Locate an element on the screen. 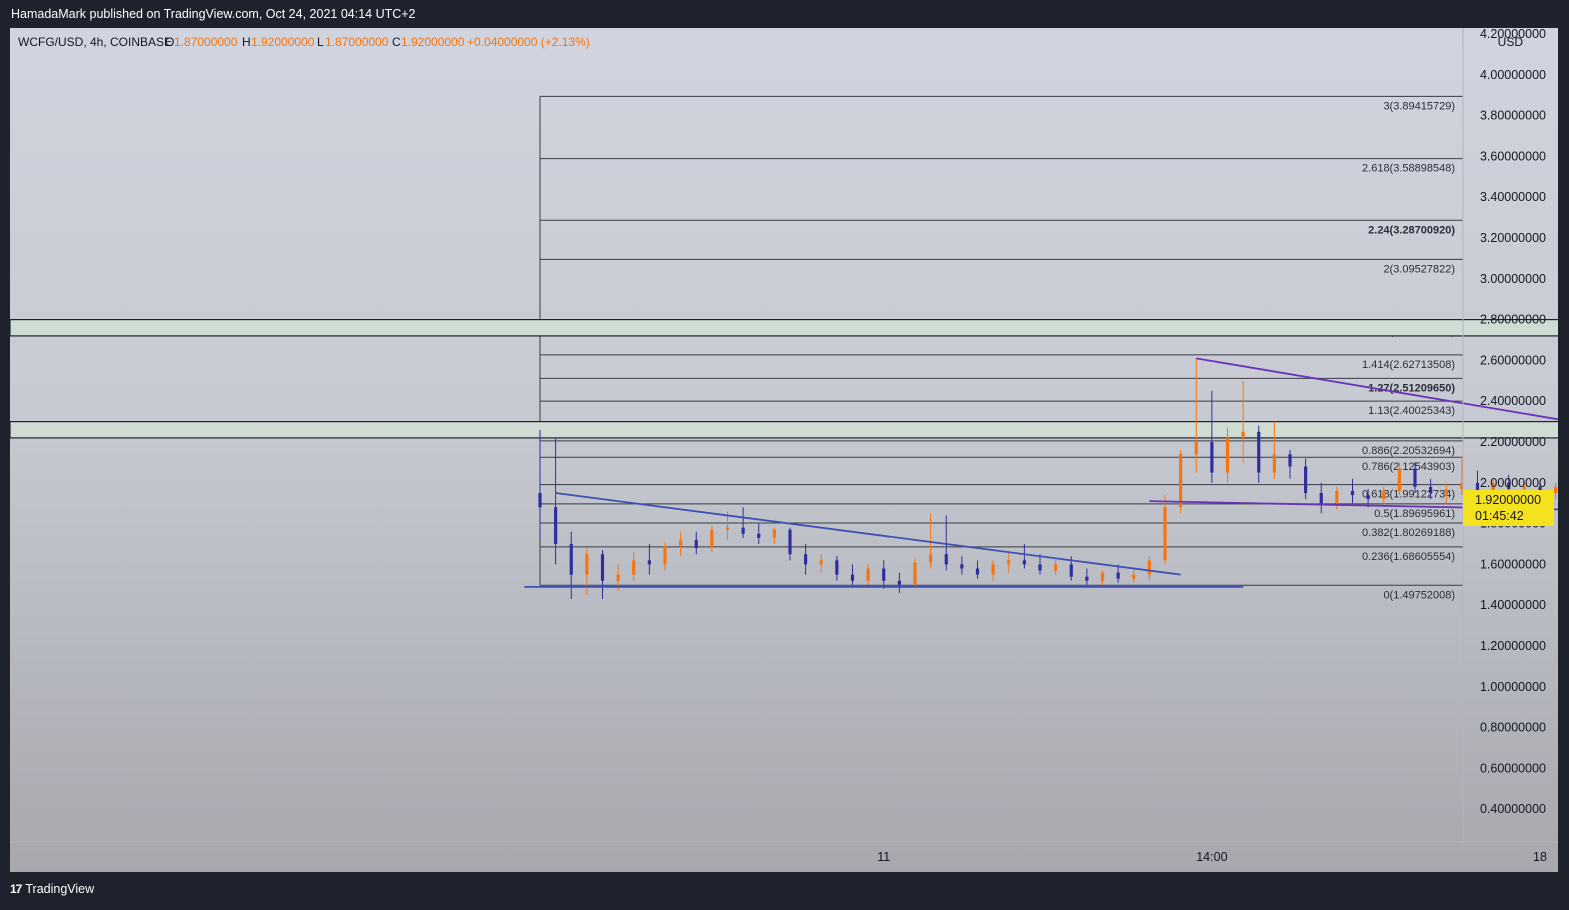 Image resolution: width=1569 pixels, height=910 pixels. tradingview-brand: 17 TradingView is located at coordinates (52, 889).